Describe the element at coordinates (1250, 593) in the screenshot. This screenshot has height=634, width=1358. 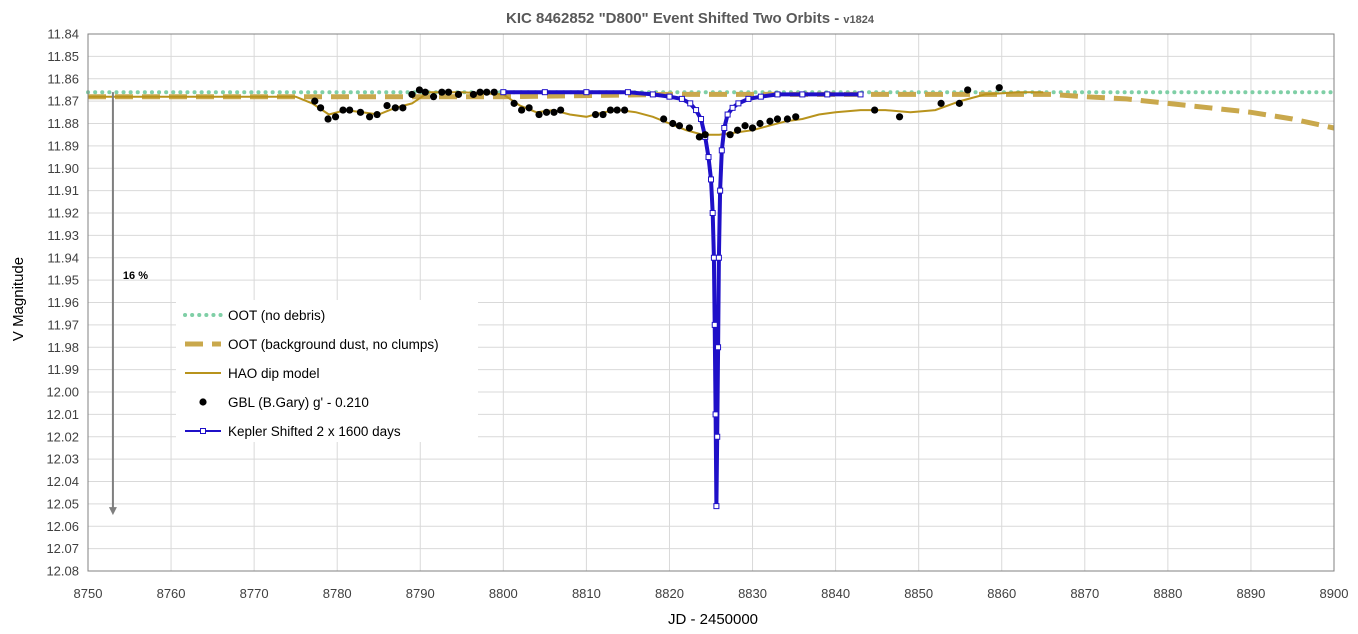
I see `x-tick-label: 8890` at that location.